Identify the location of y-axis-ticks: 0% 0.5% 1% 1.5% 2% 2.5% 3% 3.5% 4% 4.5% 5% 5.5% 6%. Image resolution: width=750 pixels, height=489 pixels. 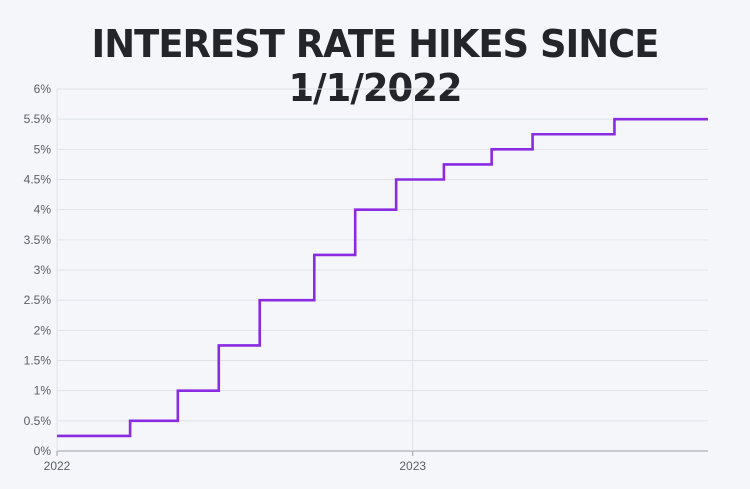
(38, 270).